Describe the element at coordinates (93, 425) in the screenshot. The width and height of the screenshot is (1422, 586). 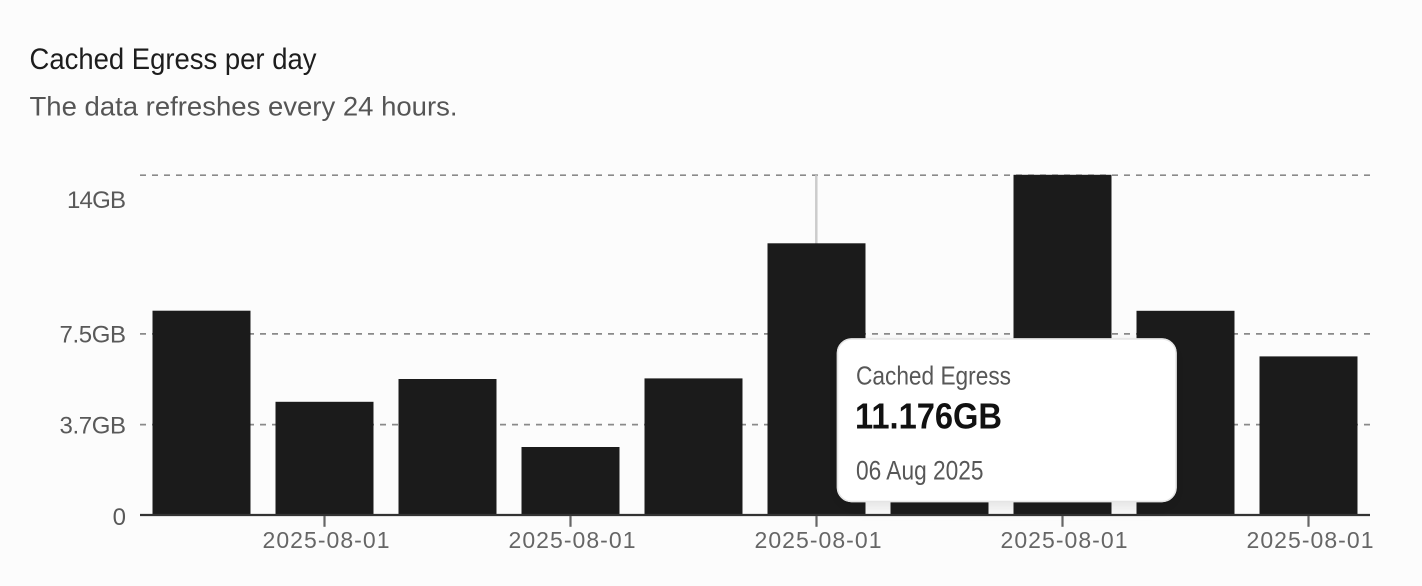
I see `svg-text: 3.7GB` at that location.